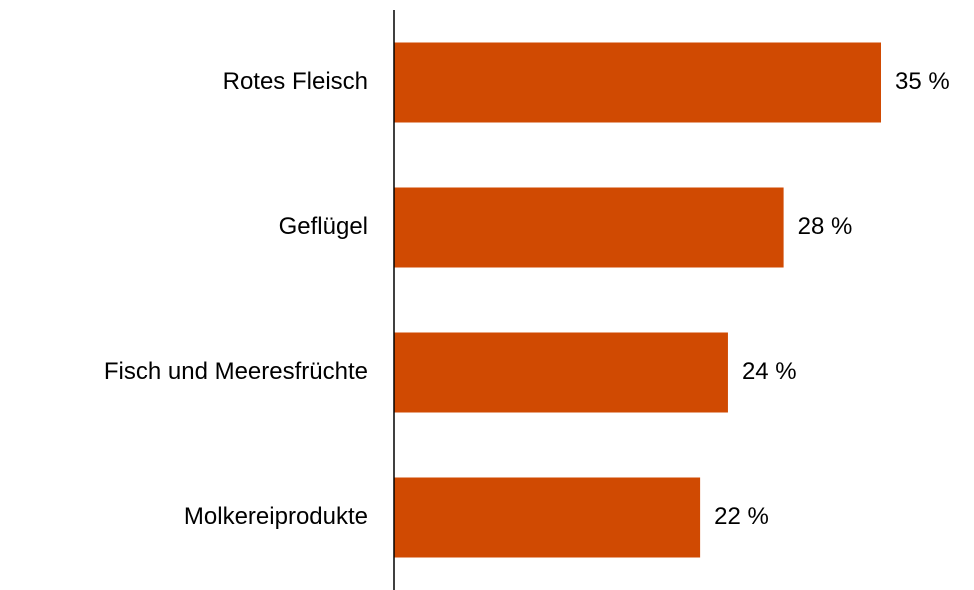 This screenshot has height=590, width=974. Describe the element at coordinates (295, 81) in the screenshot. I see `y-tick-label: Rotes Fleisch` at that location.